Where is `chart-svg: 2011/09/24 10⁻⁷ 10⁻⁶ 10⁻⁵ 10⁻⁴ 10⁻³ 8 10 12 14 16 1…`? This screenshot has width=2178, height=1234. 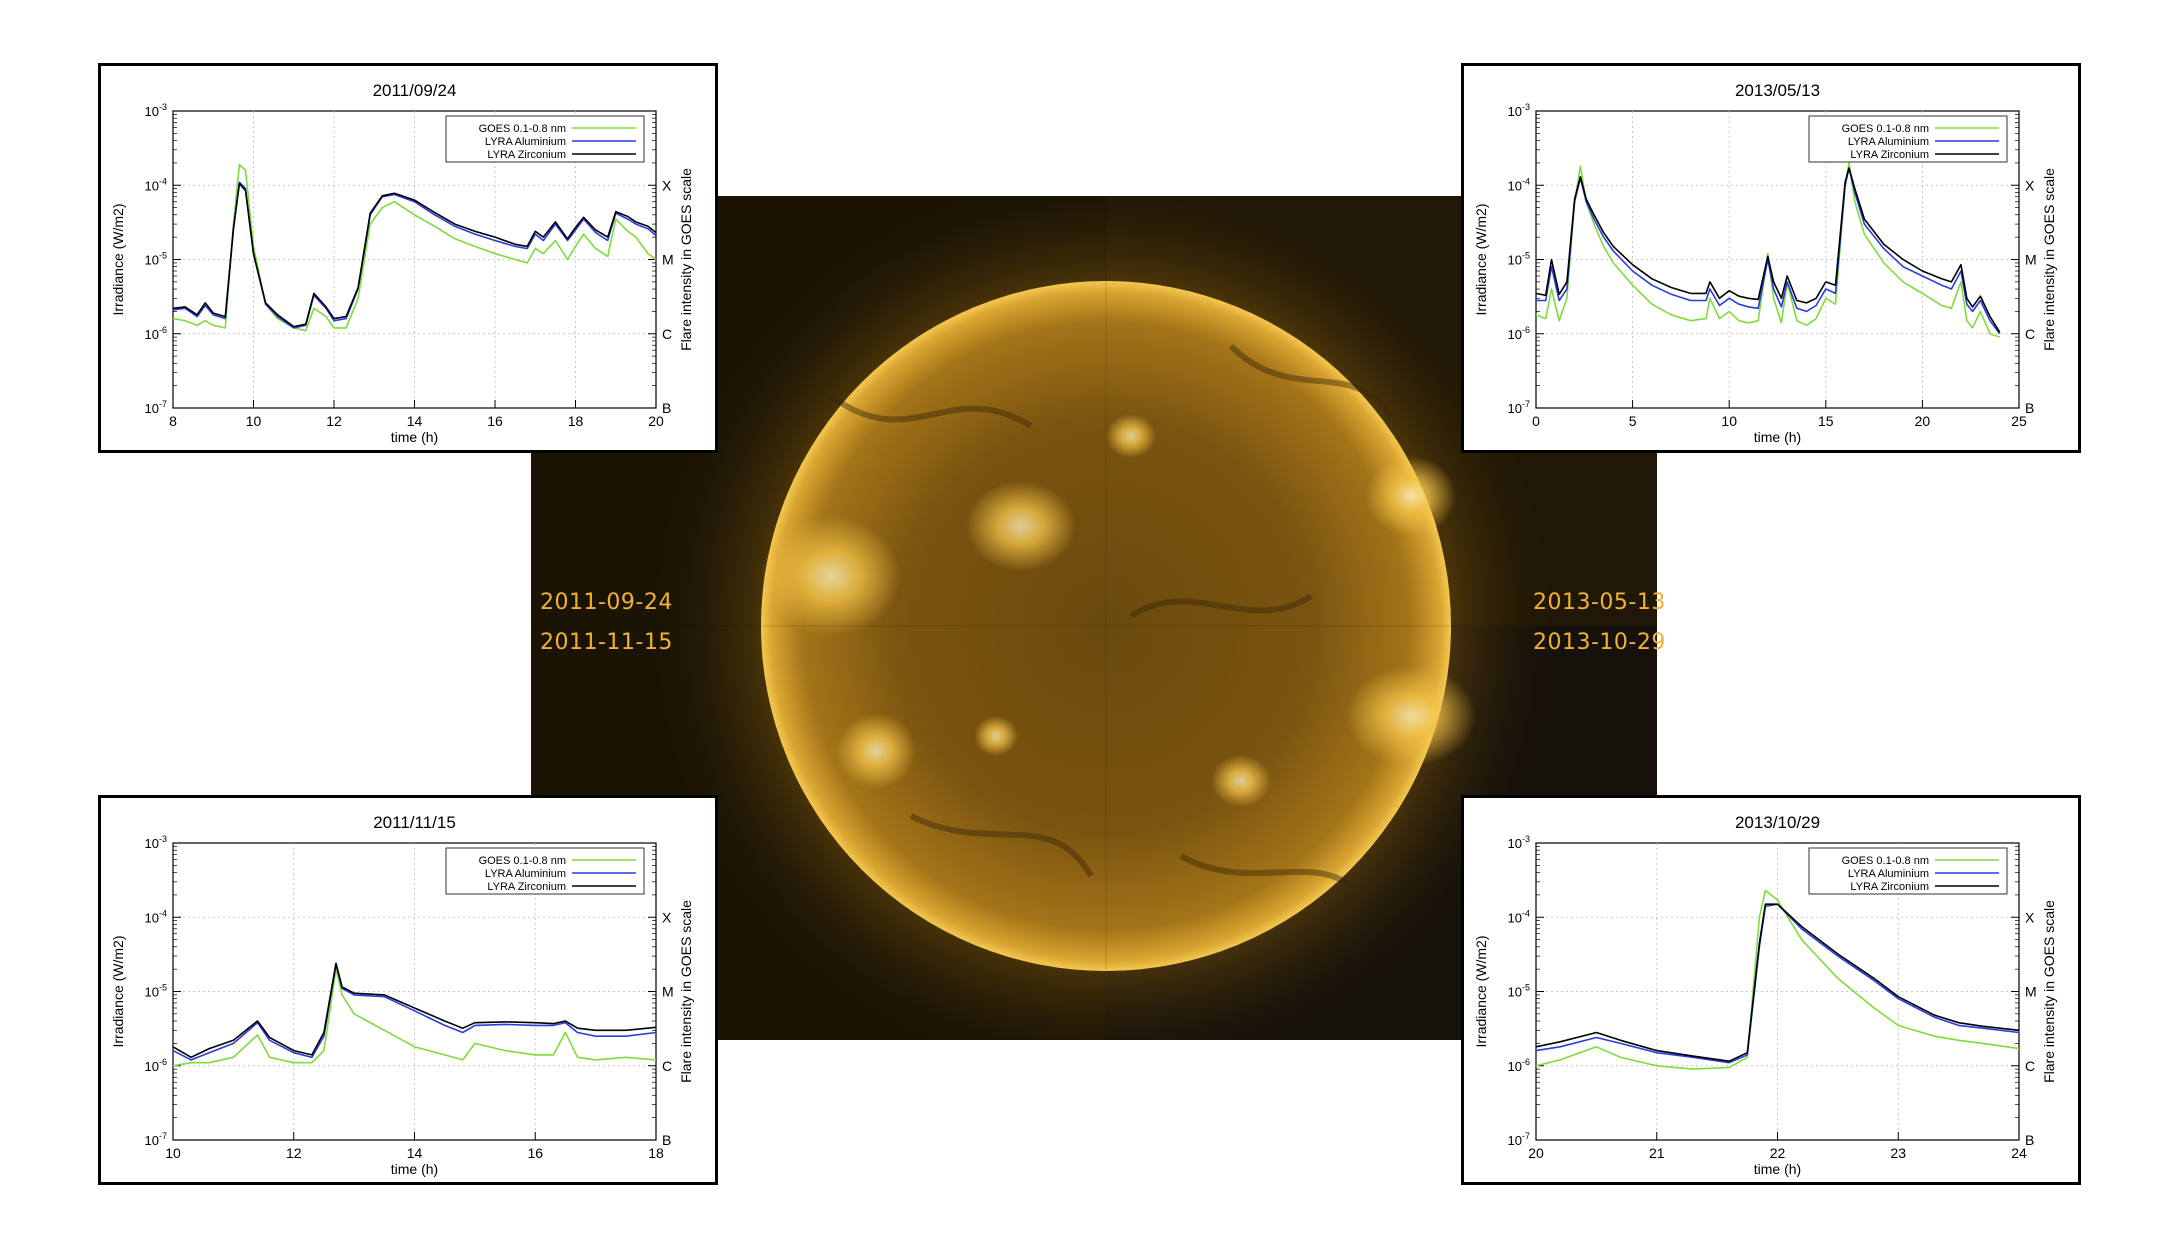
chart-svg: 2011/09/24 10⁻⁷ 10⁻⁶ 10⁻⁵ 10⁻⁴ 10⁻³ 8 10 12 14 16 1… is located at coordinates (402, 263).